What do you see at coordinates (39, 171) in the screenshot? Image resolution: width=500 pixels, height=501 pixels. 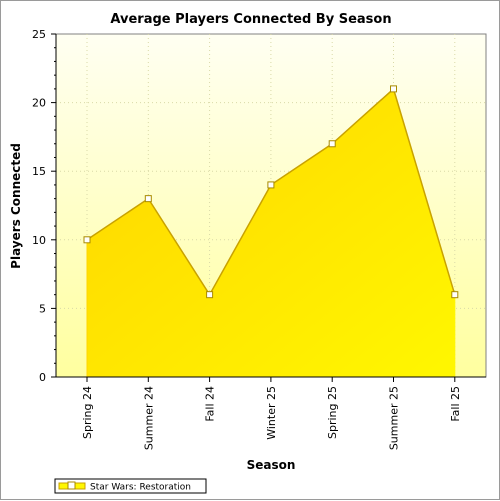 I see `y-tick-label: 15` at bounding box center [39, 171].